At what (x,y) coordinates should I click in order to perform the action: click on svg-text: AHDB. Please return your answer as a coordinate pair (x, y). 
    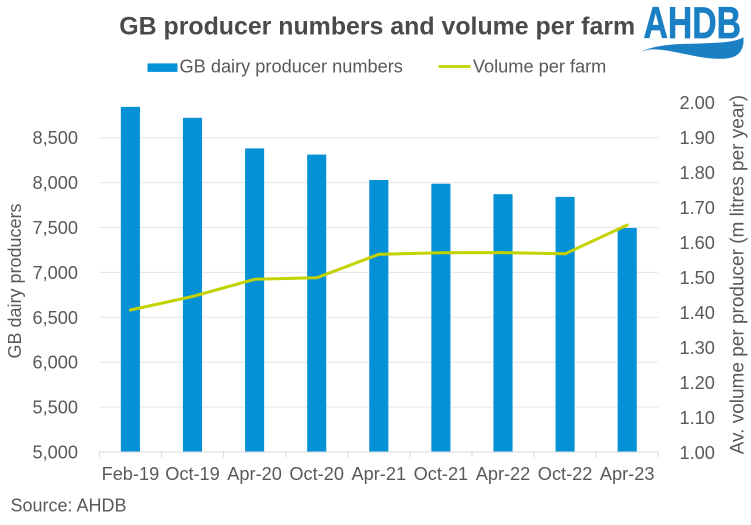
    Looking at the image, I should click on (692, 24).